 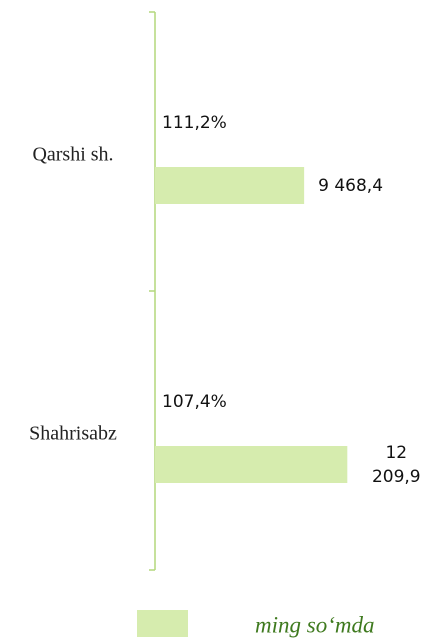 I want to click on annotation: 111,2%, so click(x=194, y=123).